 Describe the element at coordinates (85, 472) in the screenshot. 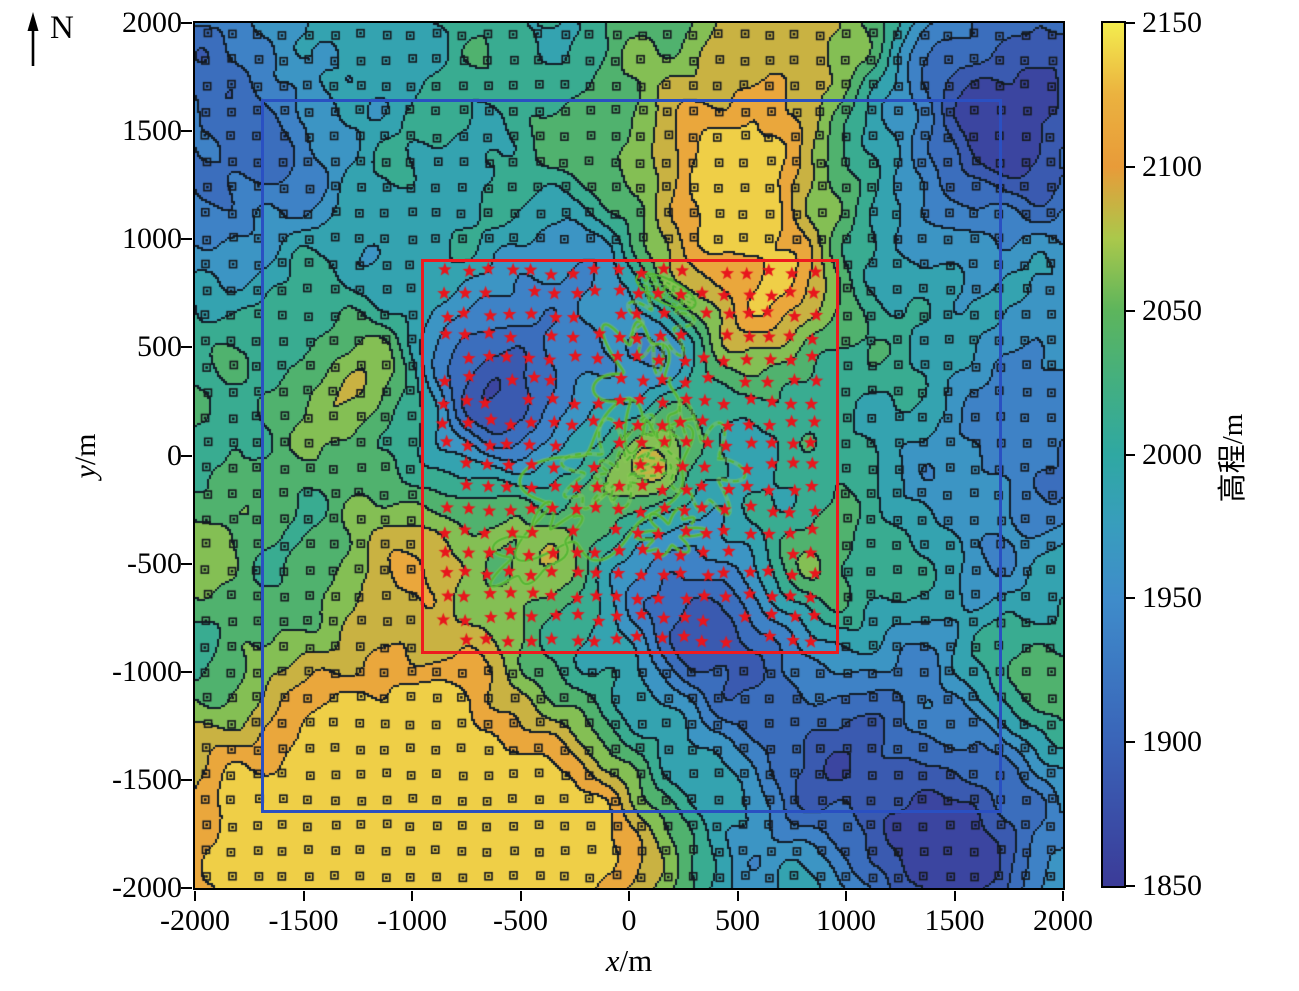

I see `y-axis-variable: y` at that location.